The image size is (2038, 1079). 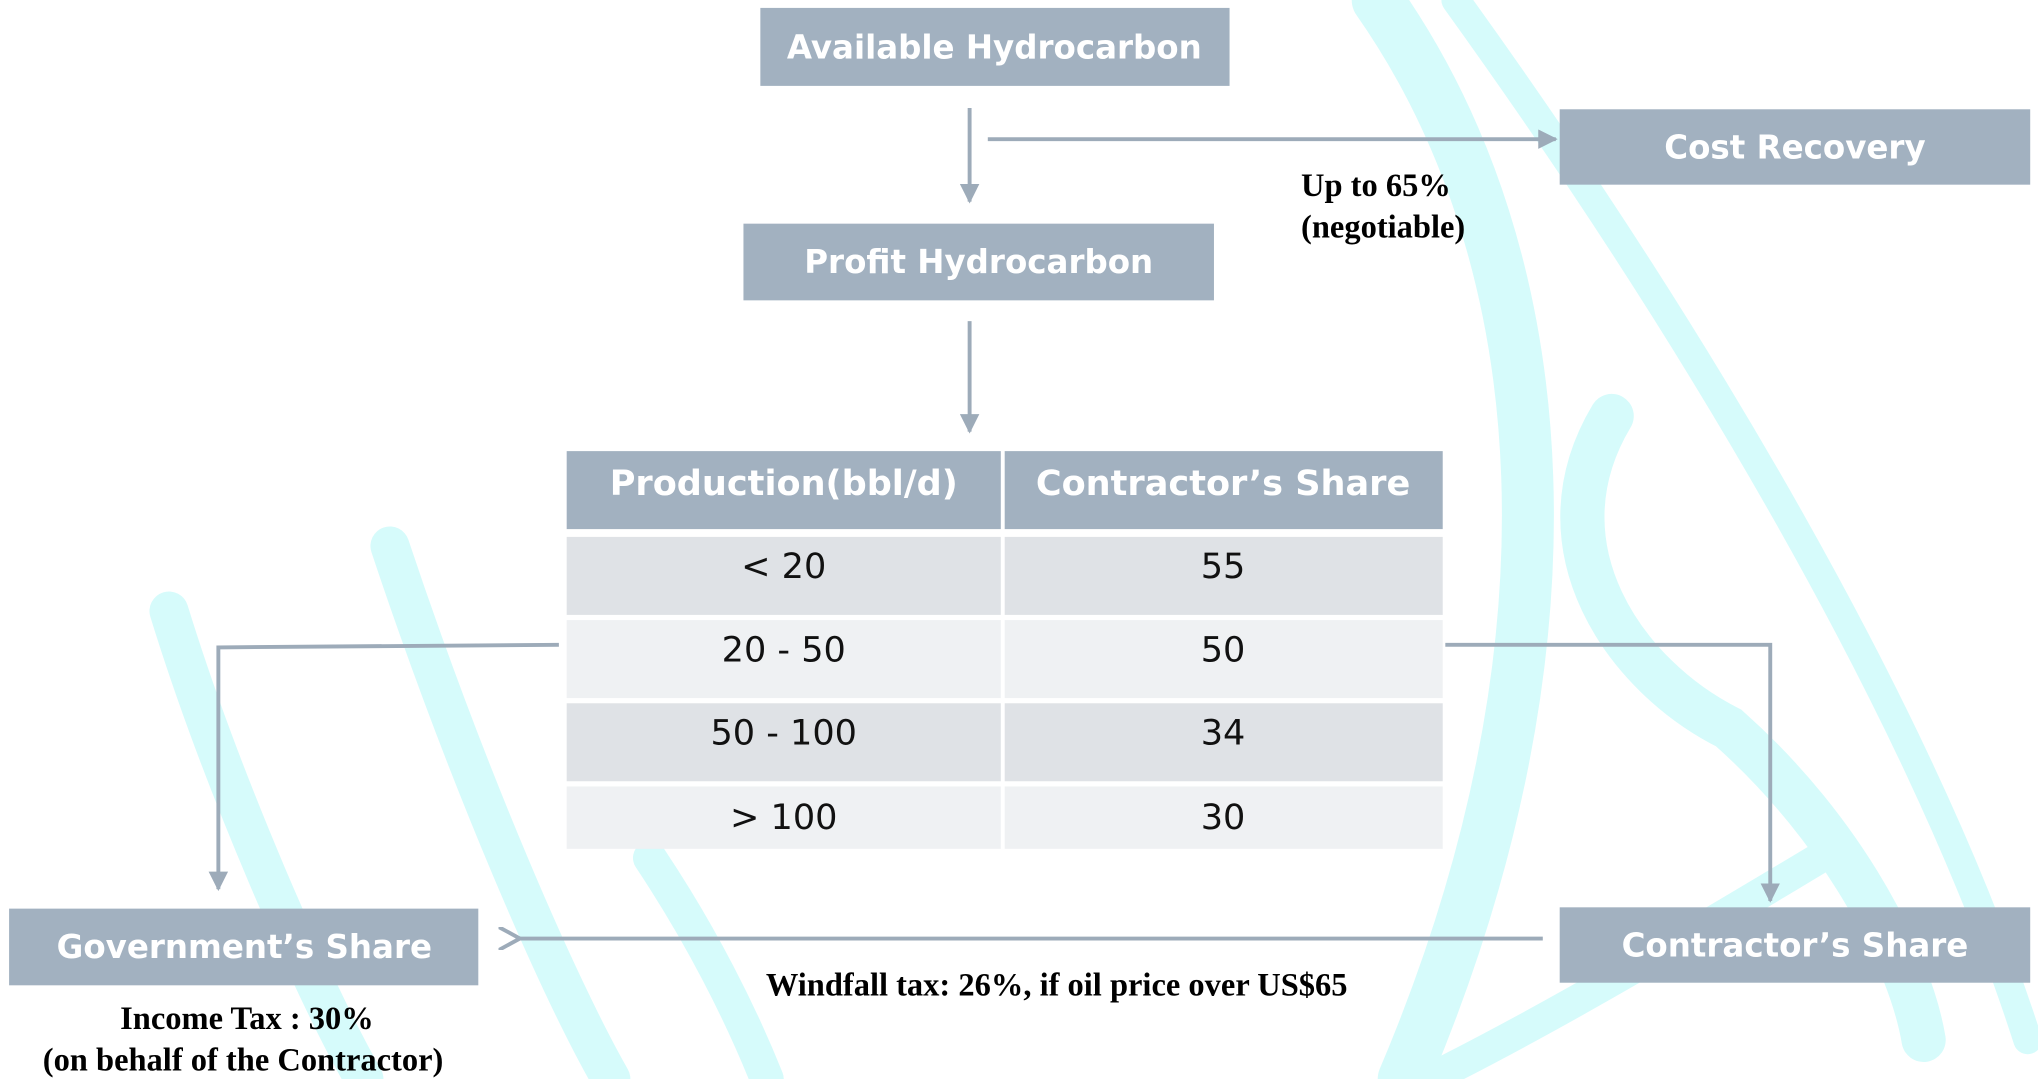 I want to click on node-label: Contractor’s Share, so click(x=1795, y=946).